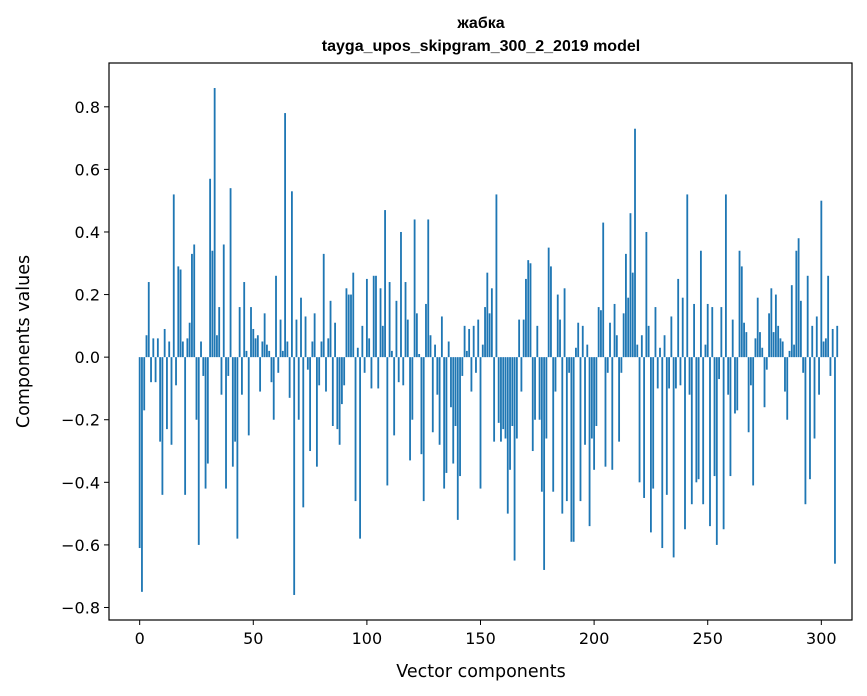 The height and width of the screenshot is (696, 867). What do you see at coordinates (80, 545) in the screenshot?
I see `y-tick-label: −0.6` at bounding box center [80, 545].